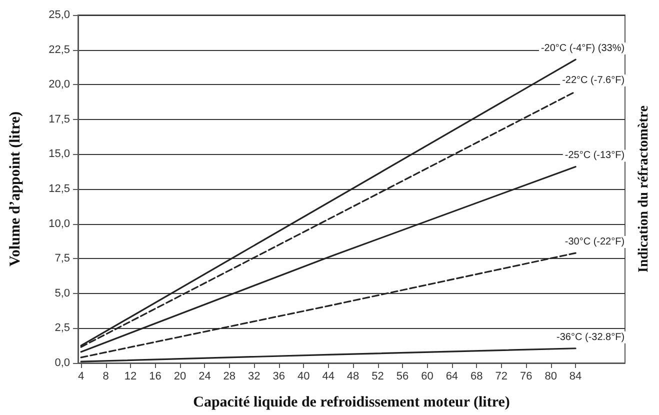 The width and height of the screenshot is (659, 415). What do you see at coordinates (180, 376) in the screenshot?
I see `x-tick-label: 20` at bounding box center [180, 376].